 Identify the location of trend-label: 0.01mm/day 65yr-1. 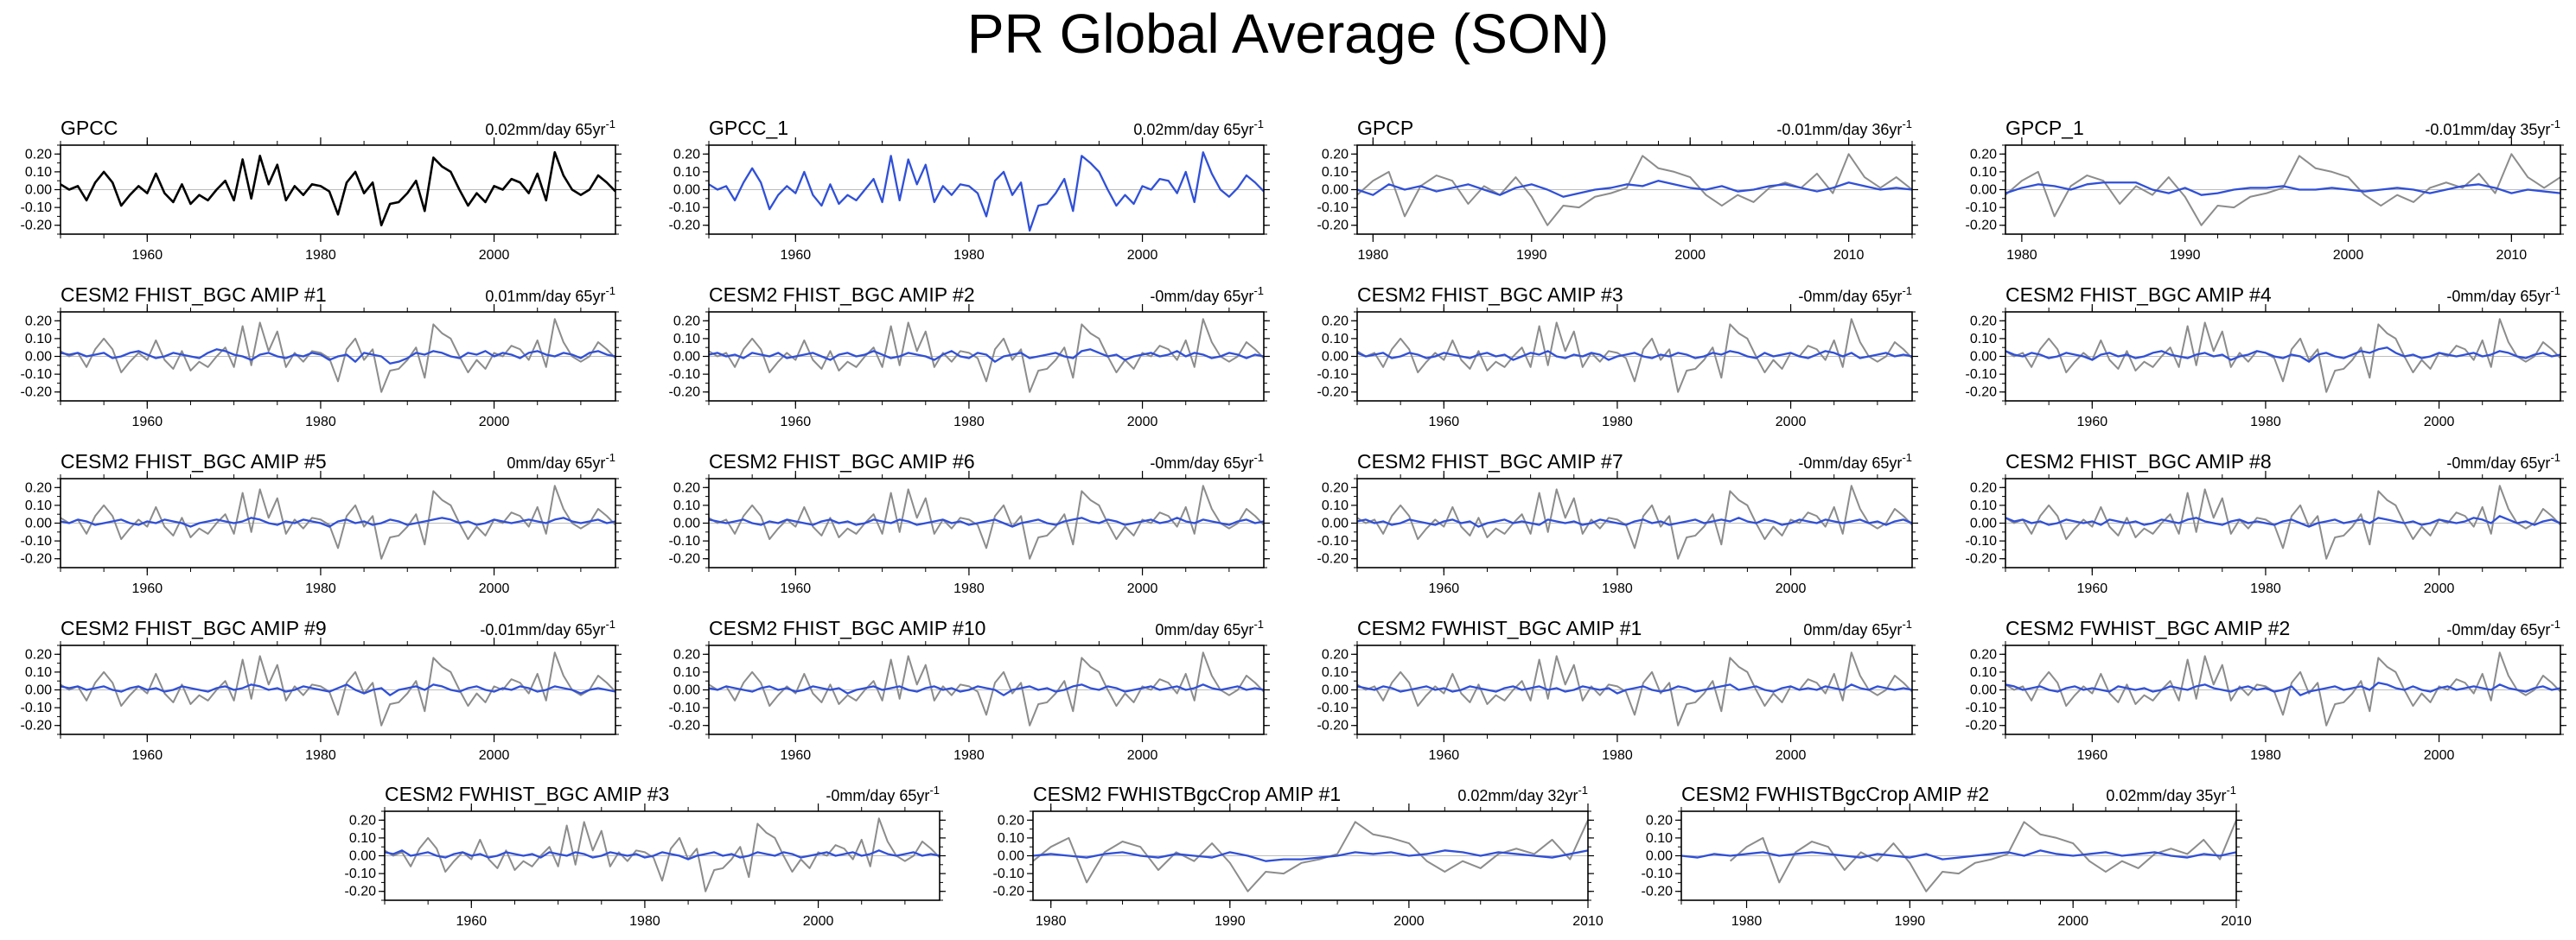
(550, 294).